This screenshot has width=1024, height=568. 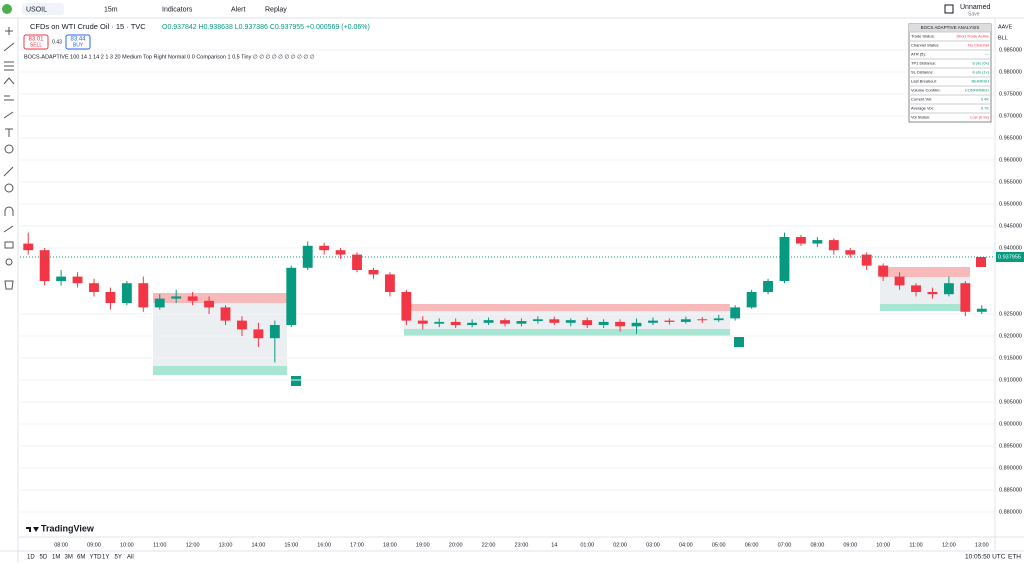 What do you see at coordinates (985, 108) in the screenshot?
I see `table-value: 0.7K` at bounding box center [985, 108].